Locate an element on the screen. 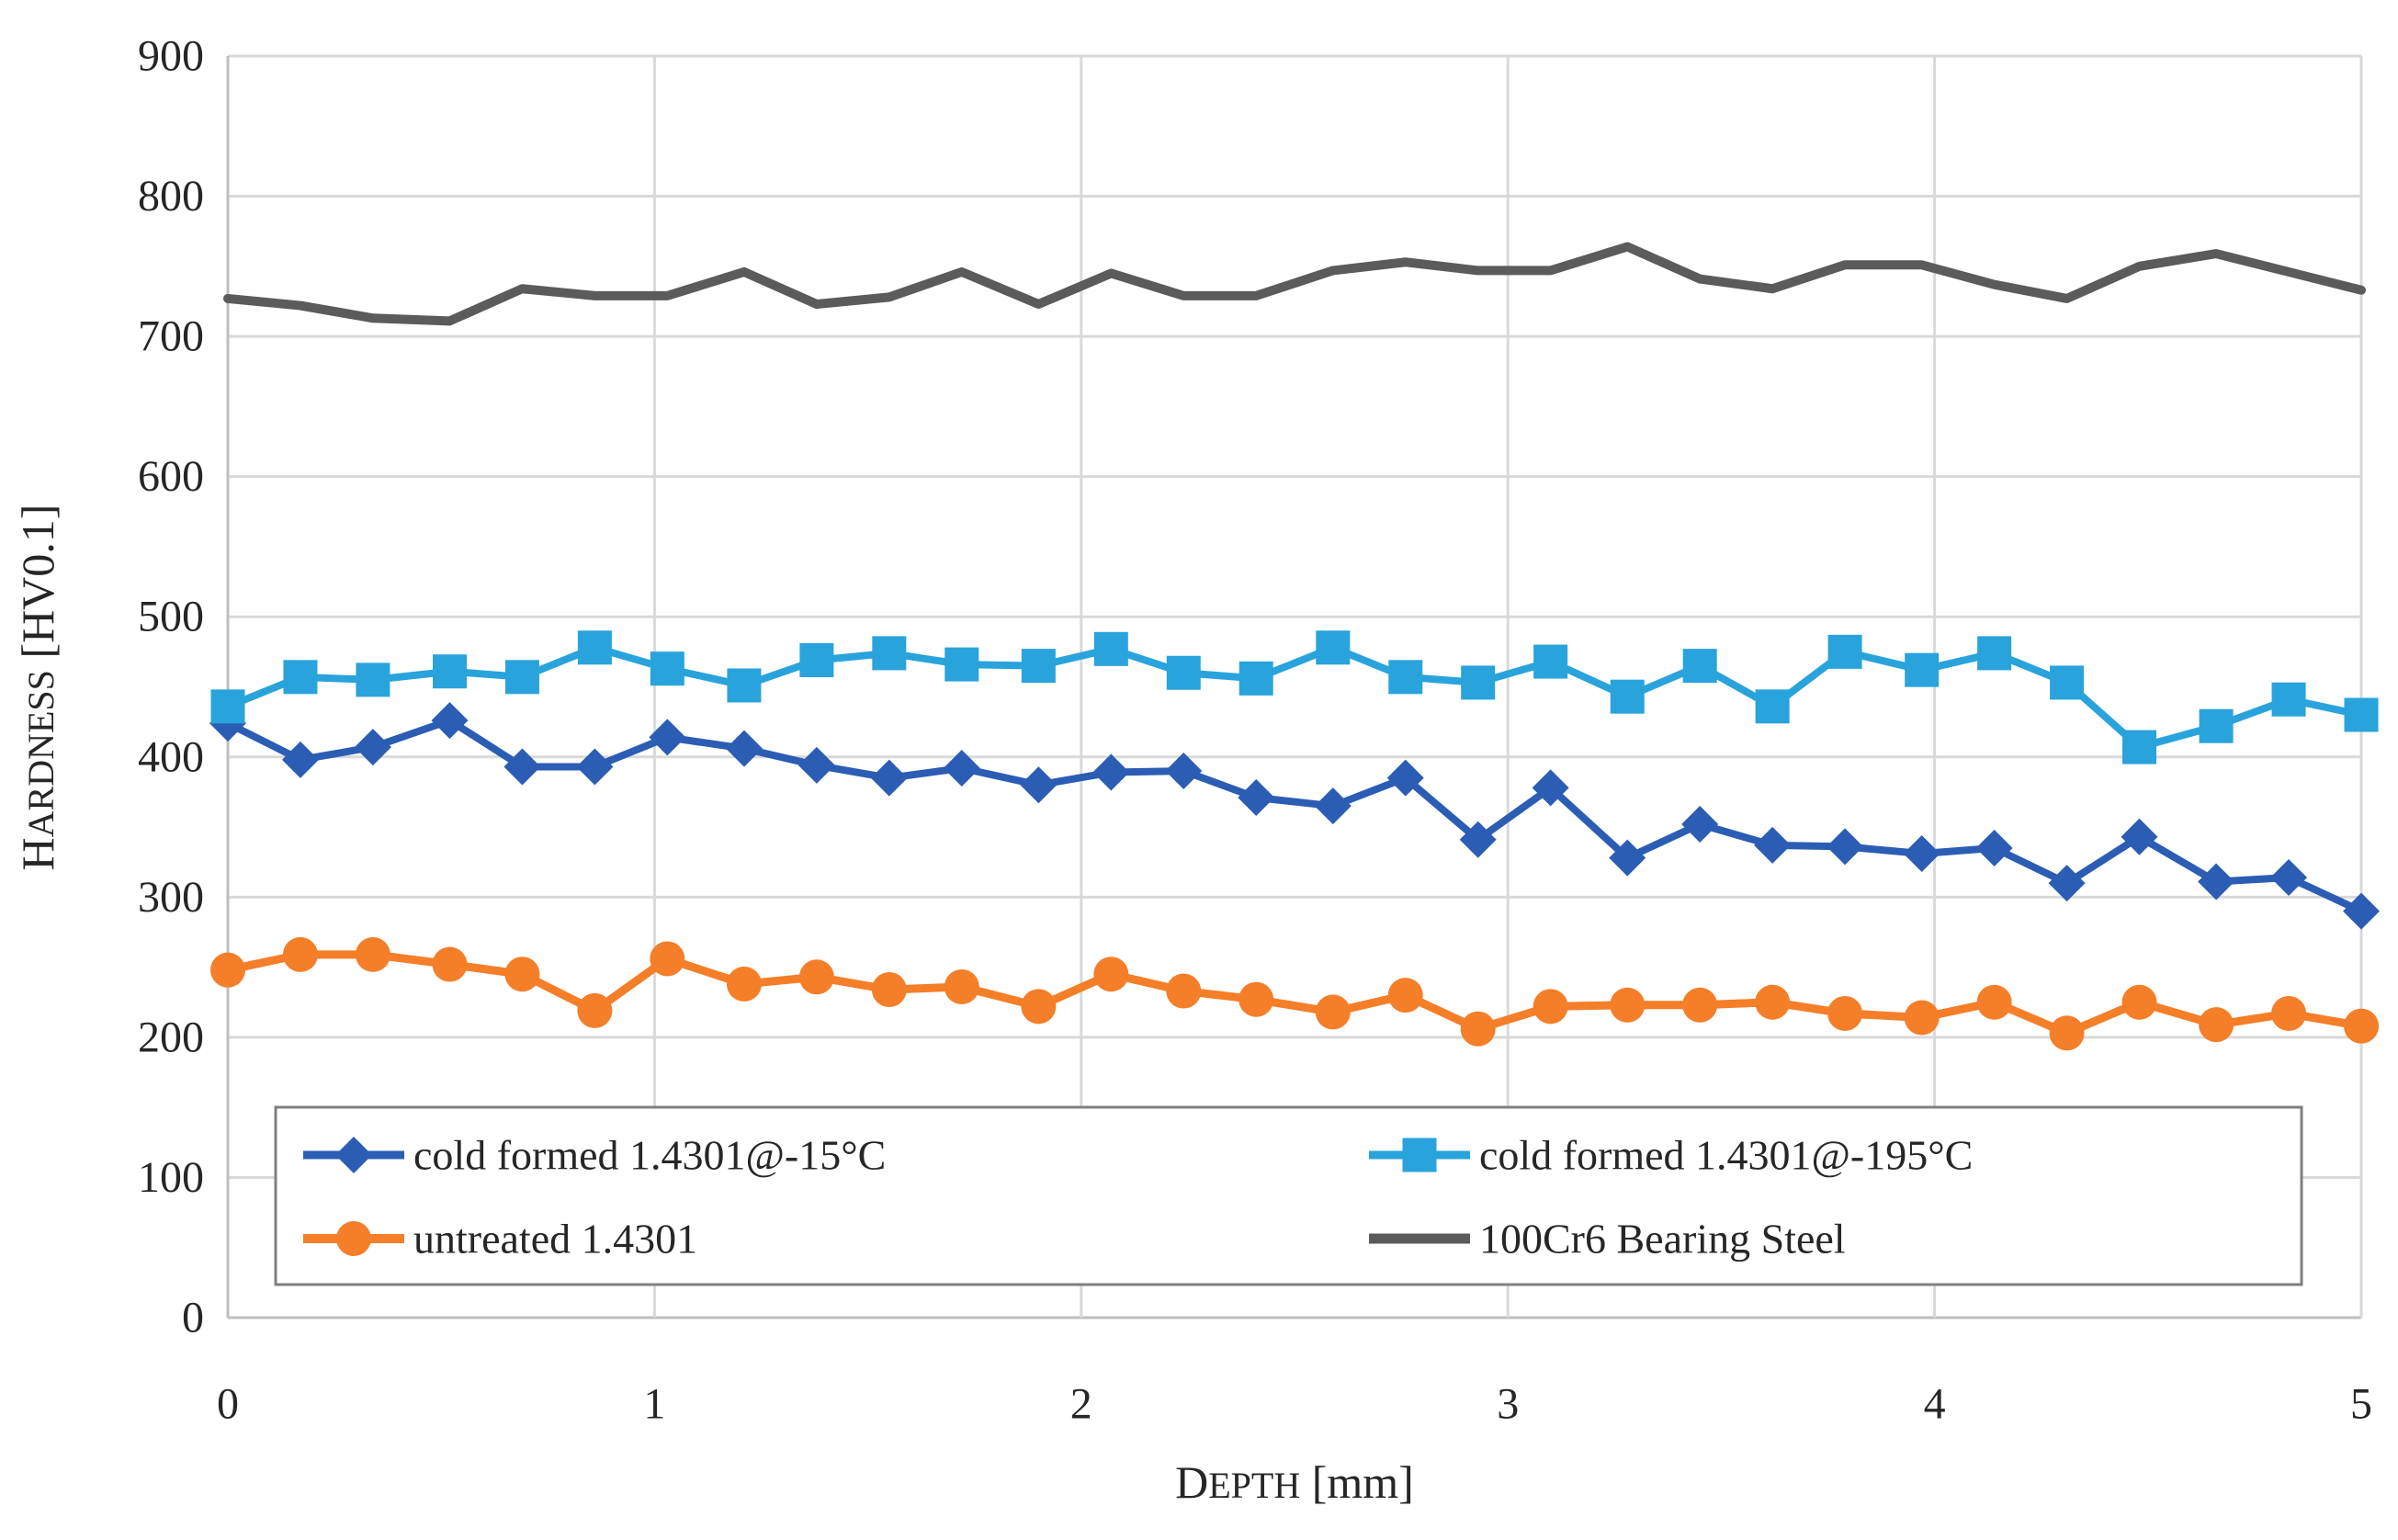  y-tick-label: 100 is located at coordinates (171, 1177).